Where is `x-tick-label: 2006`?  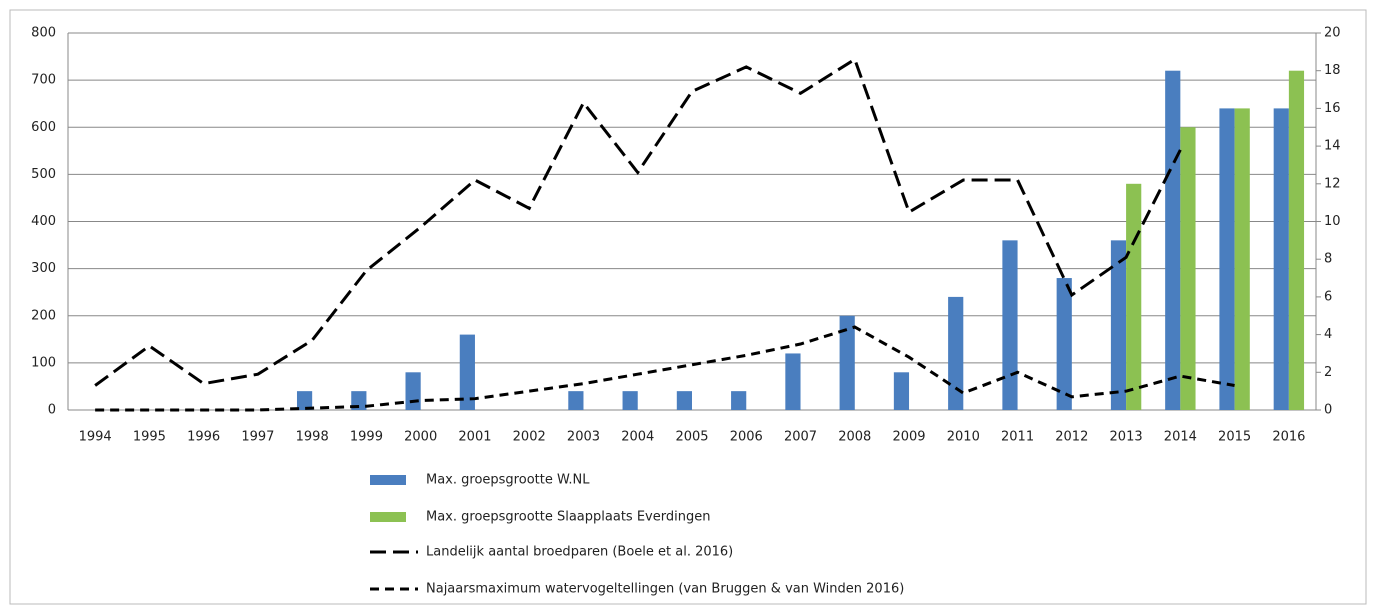
x-tick-label: 2006 is located at coordinates (746, 437).